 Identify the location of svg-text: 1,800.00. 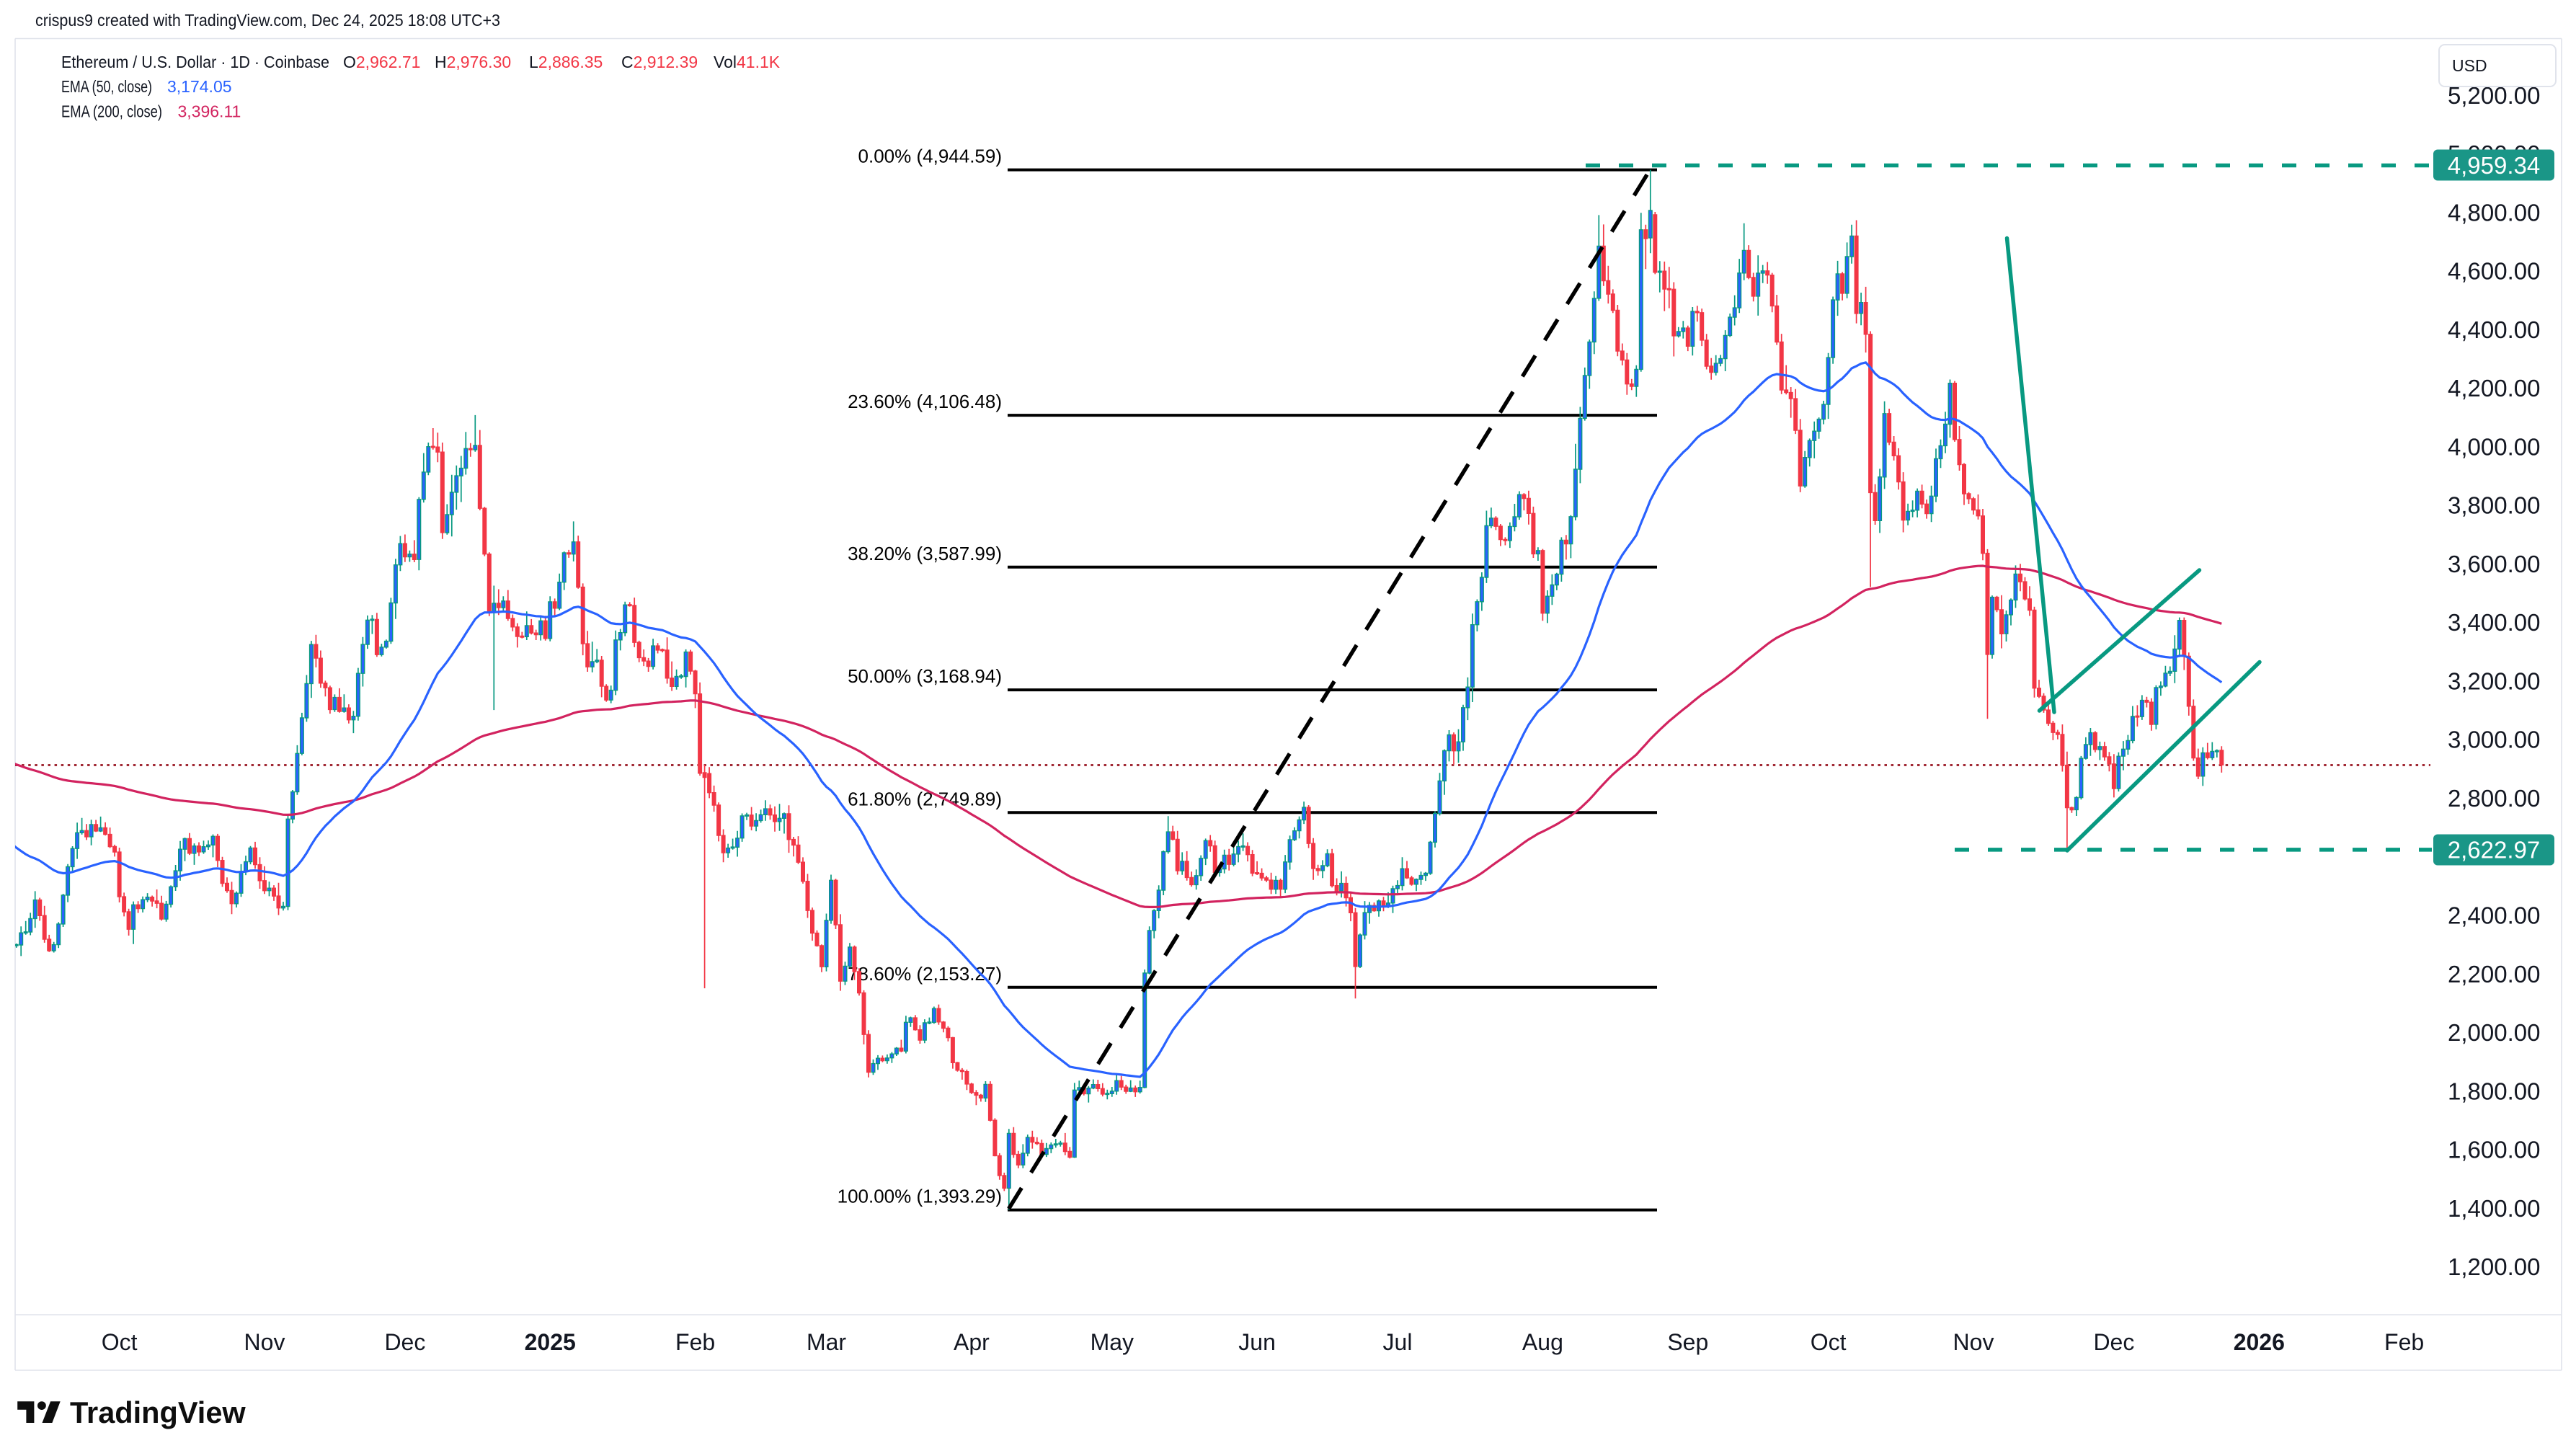
(2494, 1091).